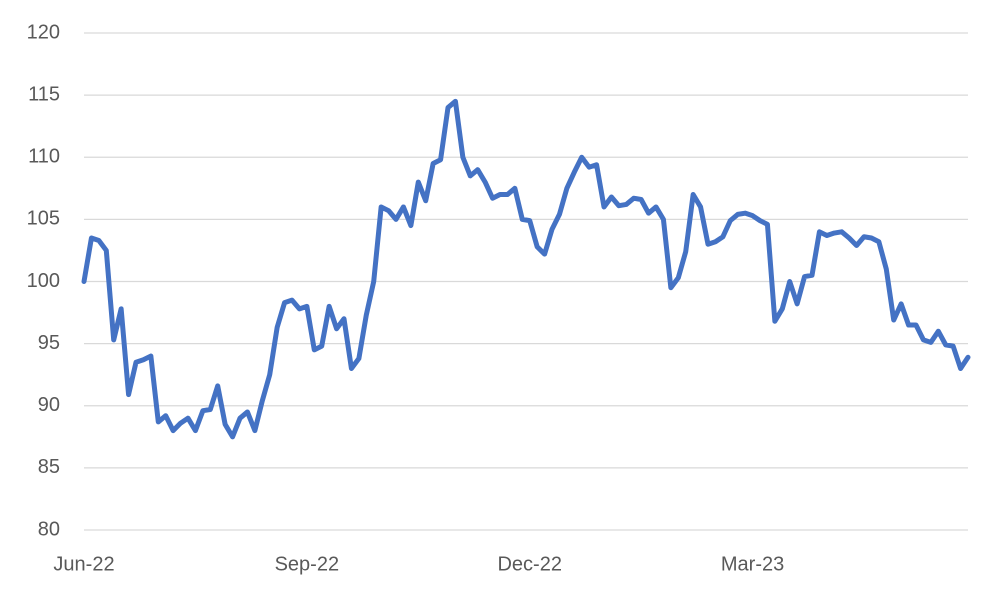 The image size is (1000, 605). I want to click on y-tick-label: 95, so click(49, 343).